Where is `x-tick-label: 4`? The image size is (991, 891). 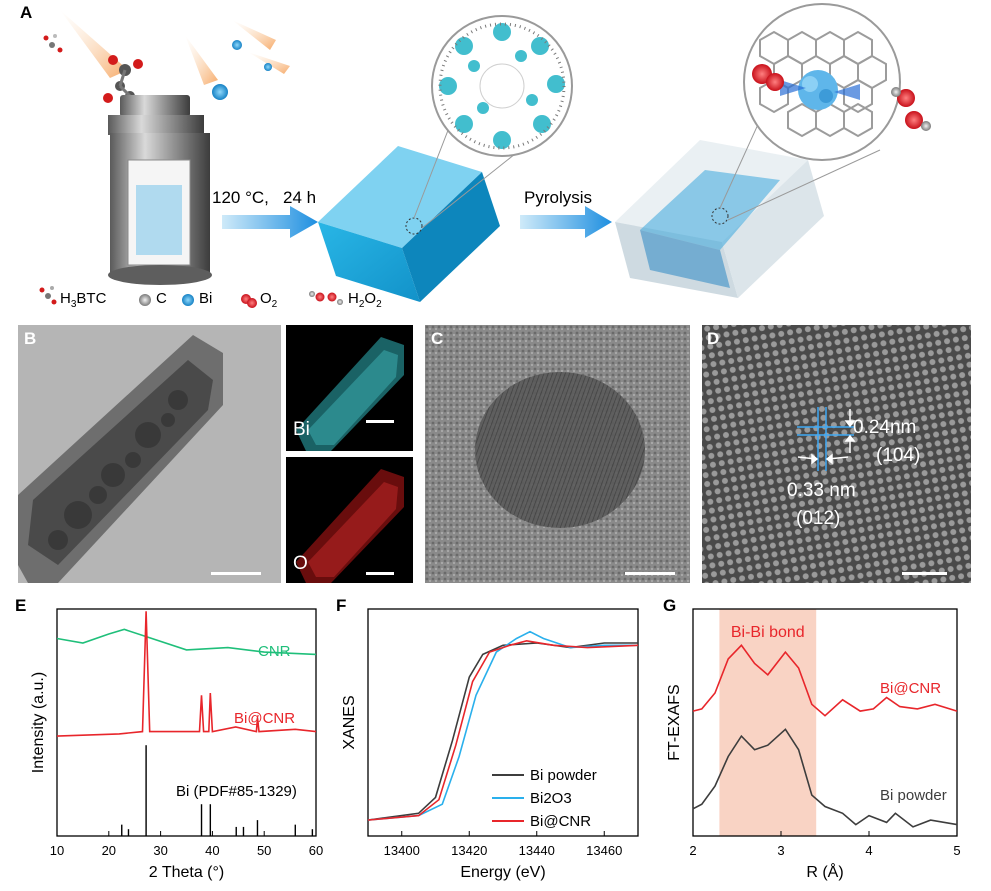 x-tick-label: 4 is located at coordinates (868, 850).